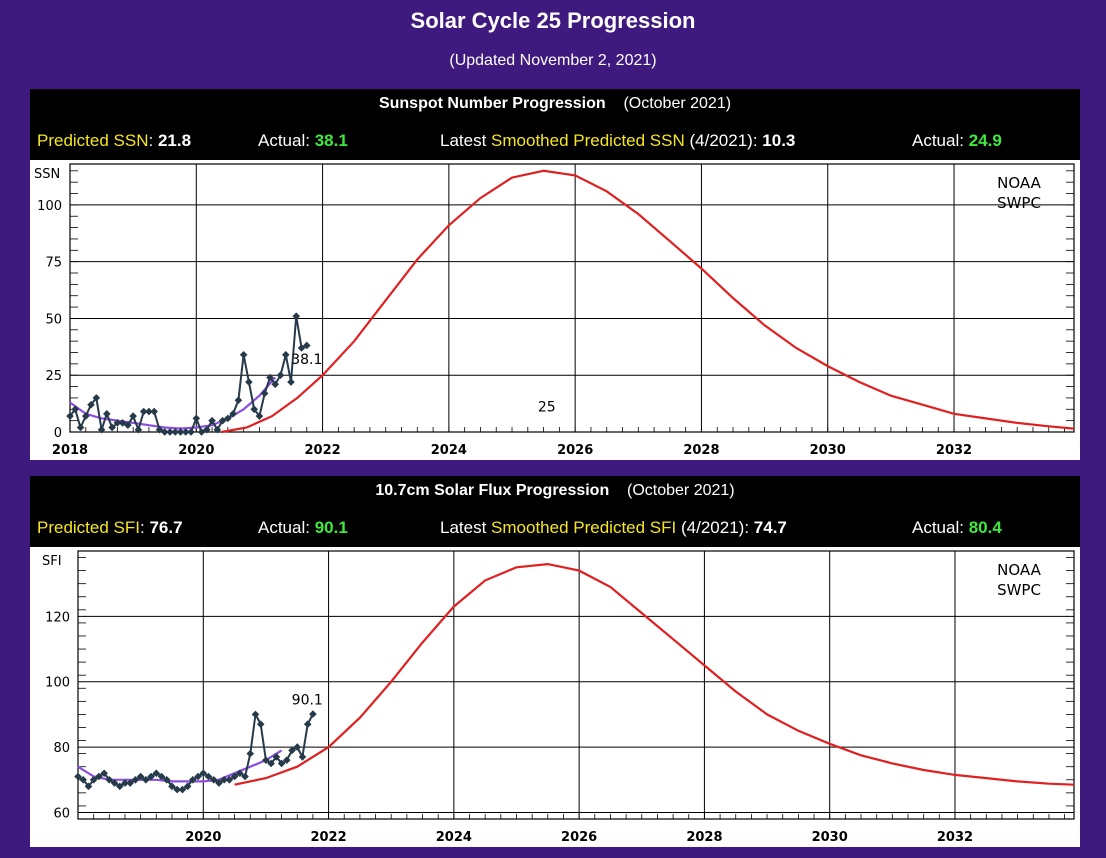 The width and height of the screenshot is (1106, 858). I want to click on sfi-panel-title-month: (October 2021), so click(681, 490).